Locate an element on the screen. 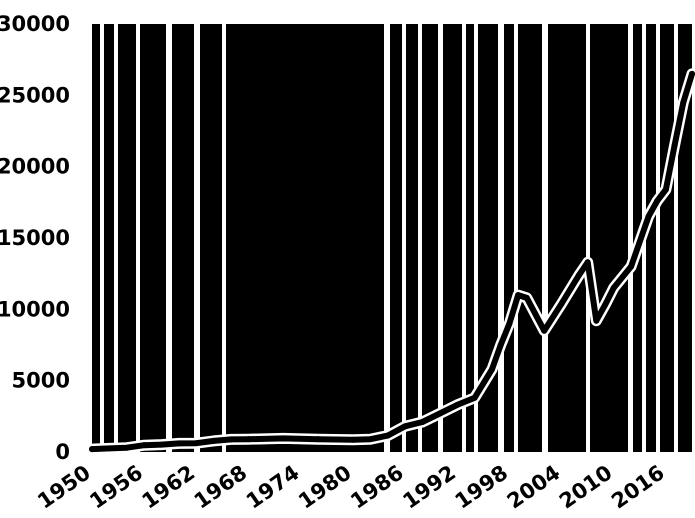 This screenshot has height=518, width=695. x-tick-label: 1992 is located at coordinates (429, 486).